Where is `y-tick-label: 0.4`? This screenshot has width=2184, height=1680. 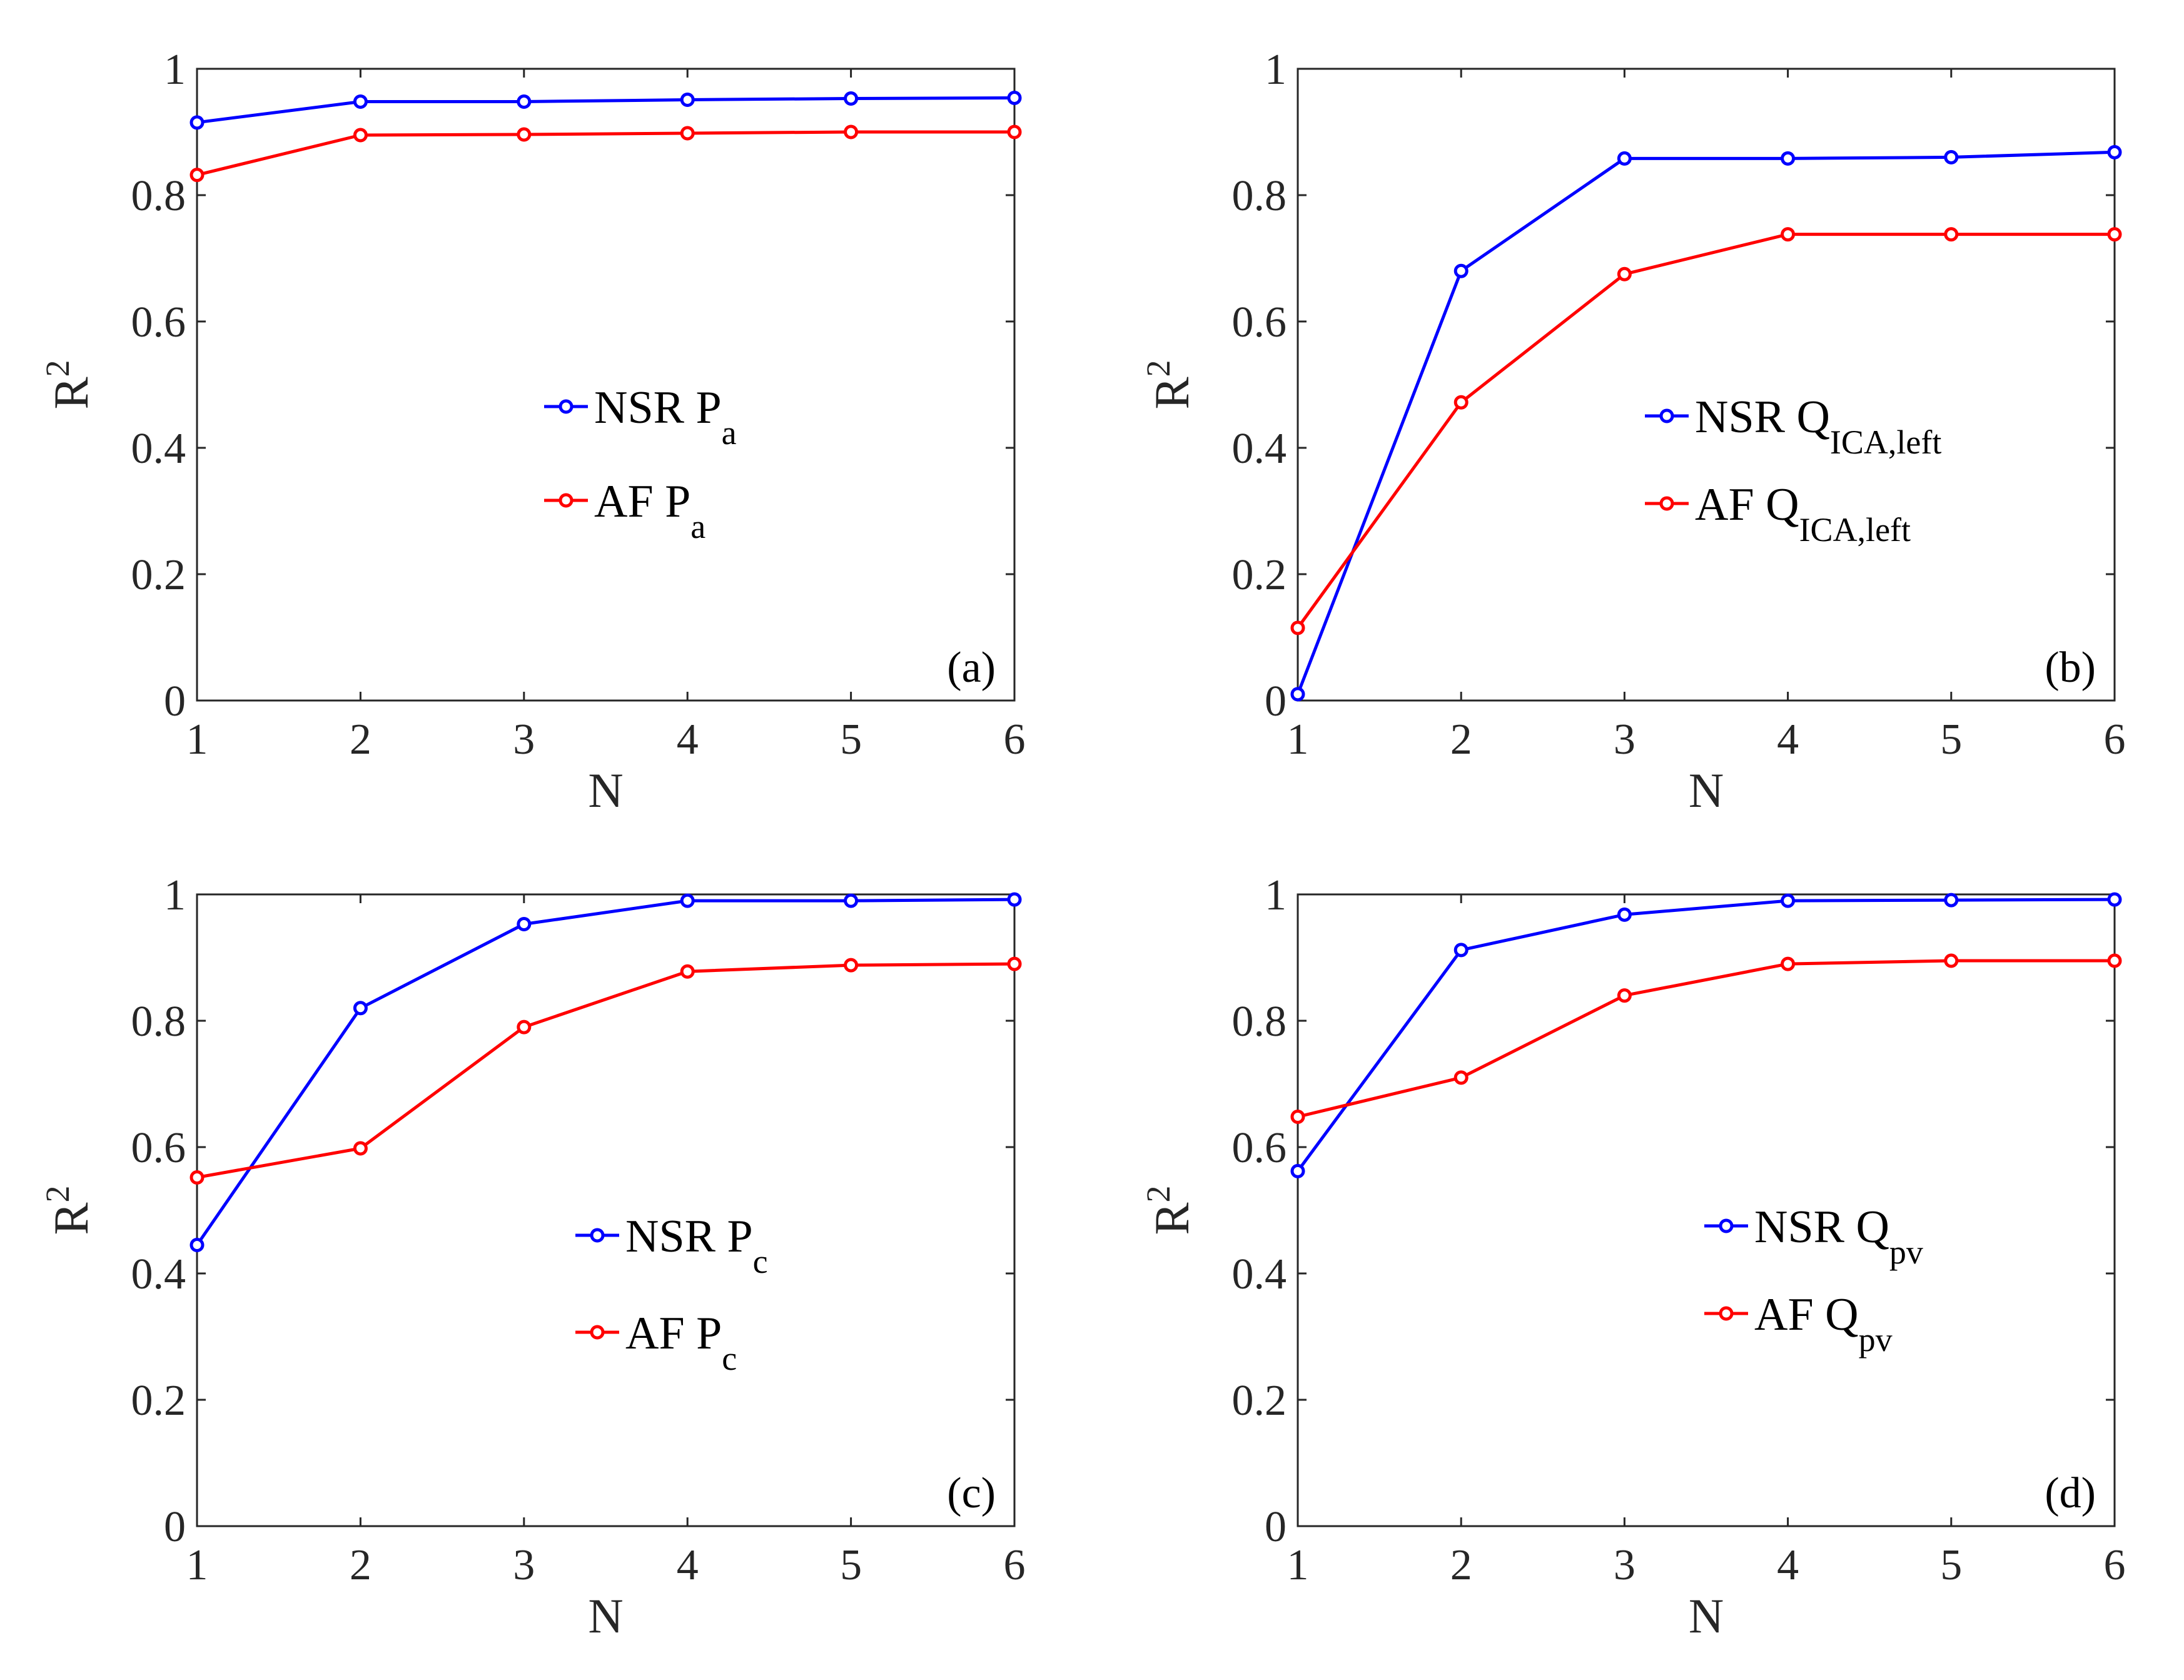 y-tick-label: 0.4 is located at coordinates (159, 449).